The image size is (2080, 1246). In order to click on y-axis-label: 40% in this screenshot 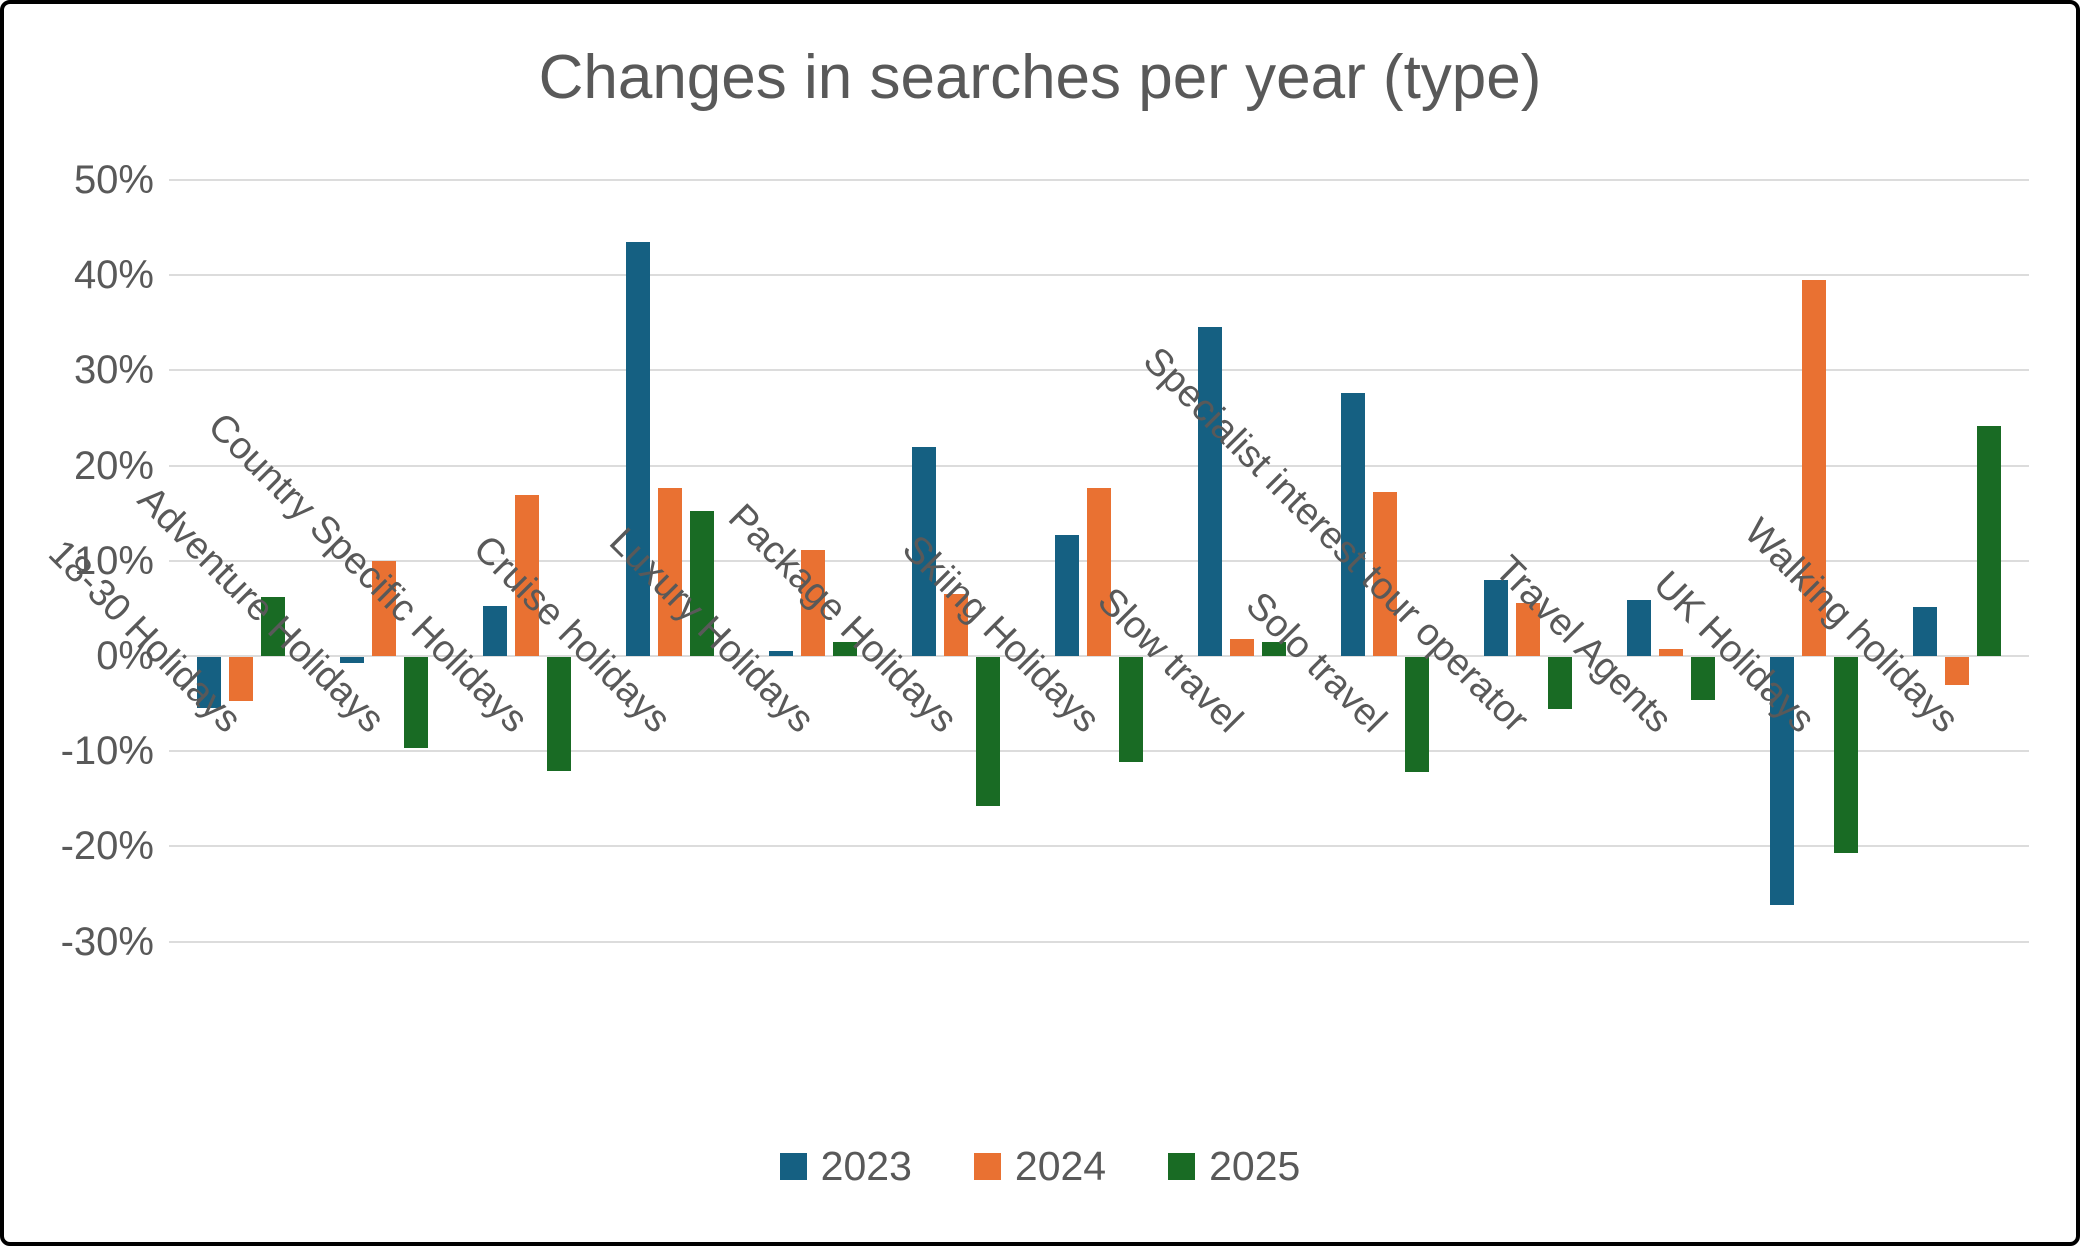, I will do `click(113, 275)`.